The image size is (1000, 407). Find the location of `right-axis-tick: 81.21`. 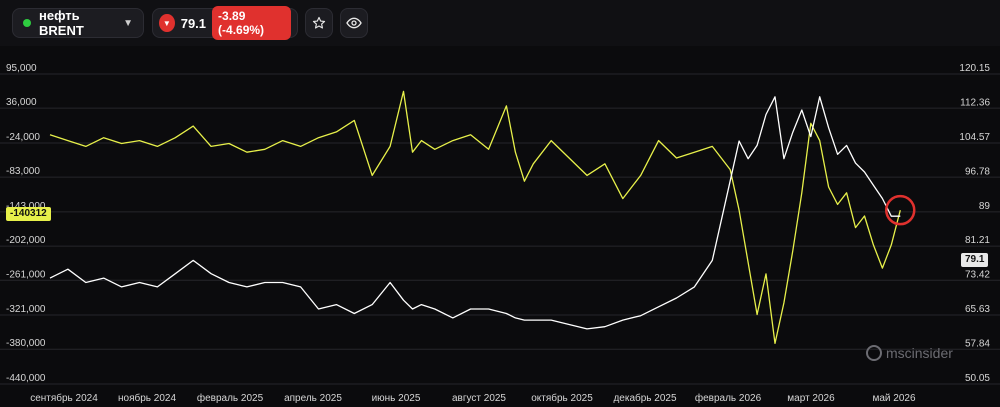

right-axis-tick: 81.21 is located at coordinates (977, 240).